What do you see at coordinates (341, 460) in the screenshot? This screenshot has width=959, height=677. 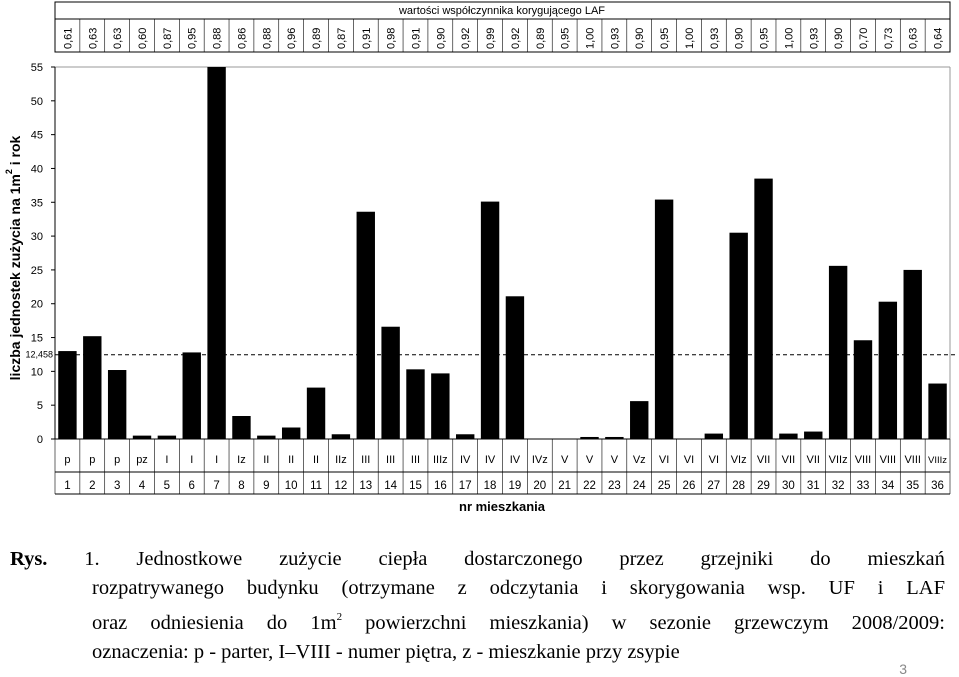 I see `x-floor-label: IIz` at bounding box center [341, 460].